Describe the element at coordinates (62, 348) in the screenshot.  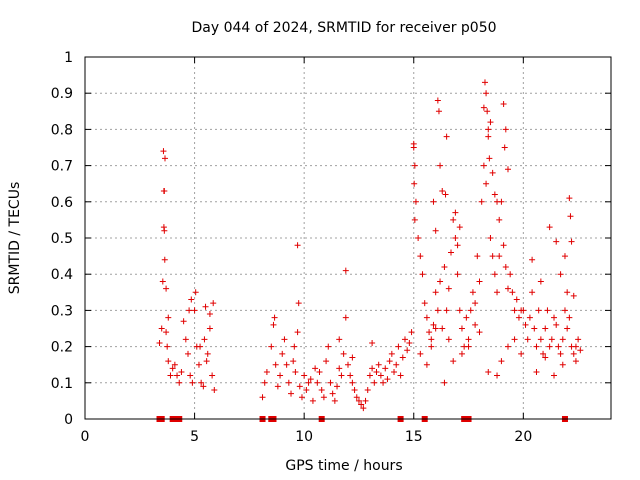
I see `y-tick-label: 0.2` at that location.